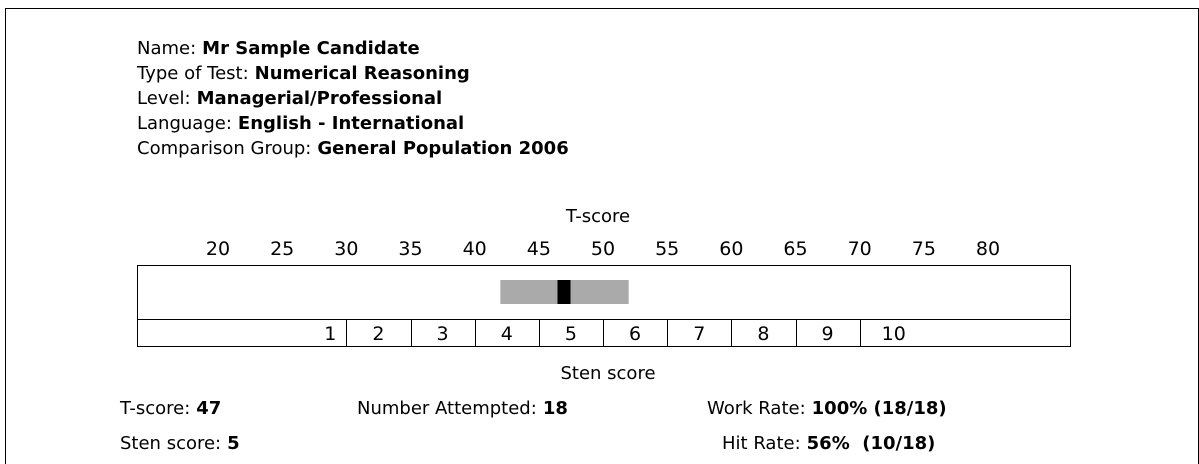  Describe the element at coordinates (667, 249) in the screenshot. I see `scale-tick-label: 55` at that location.